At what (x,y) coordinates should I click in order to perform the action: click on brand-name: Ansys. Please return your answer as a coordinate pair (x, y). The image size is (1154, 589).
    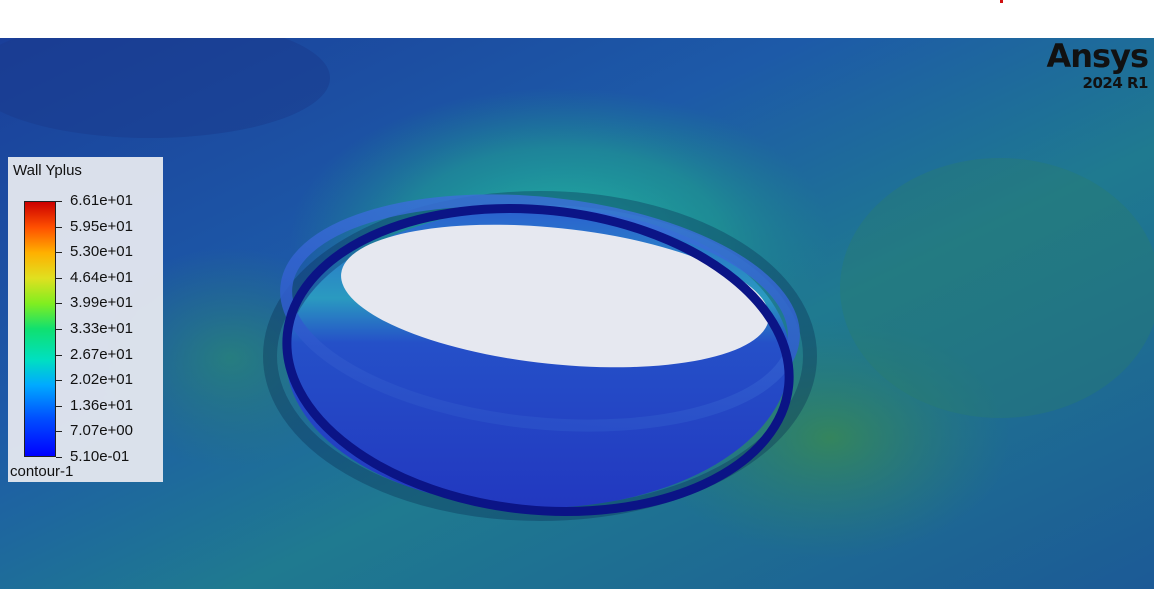
    Looking at the image, I should click on (1097, 56).